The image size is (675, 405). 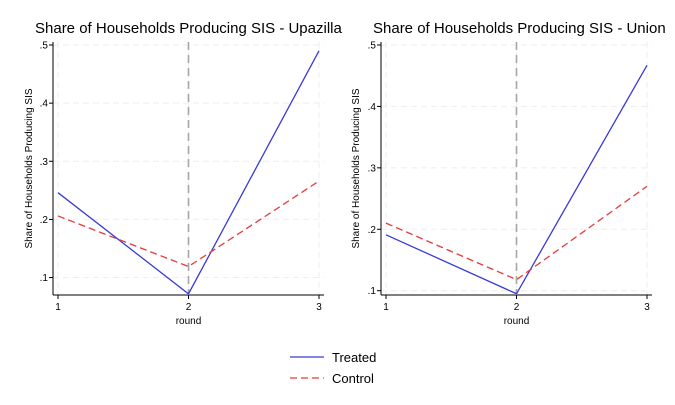 What do you see at coordinates (353, 378) in the screenshot?
I see `legend-label-control: Control` at bounding box center [353, 378].